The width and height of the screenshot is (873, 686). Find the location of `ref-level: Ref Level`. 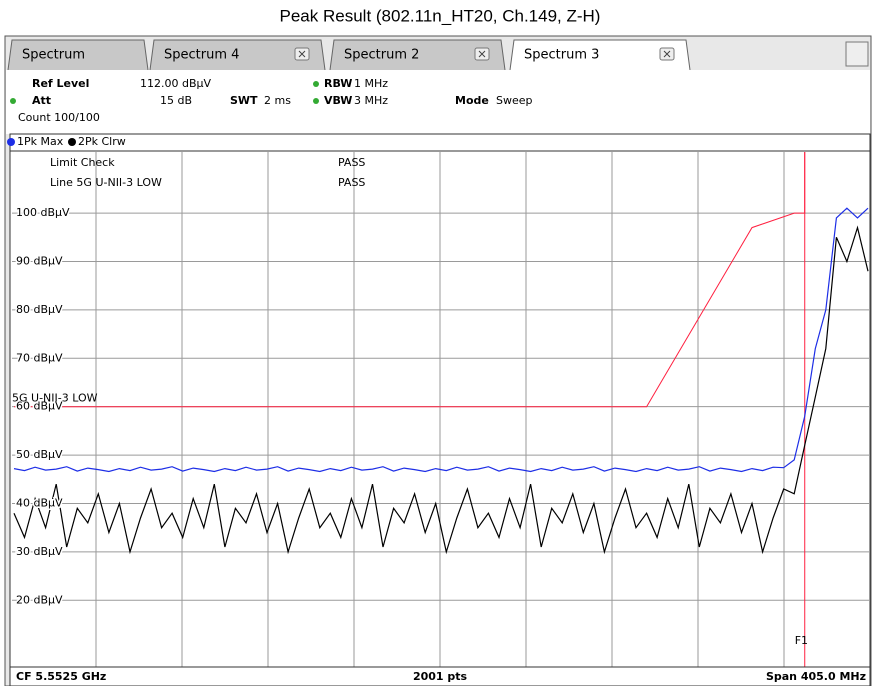

ref-level: Ref Level is located at coordinates (60, 83).